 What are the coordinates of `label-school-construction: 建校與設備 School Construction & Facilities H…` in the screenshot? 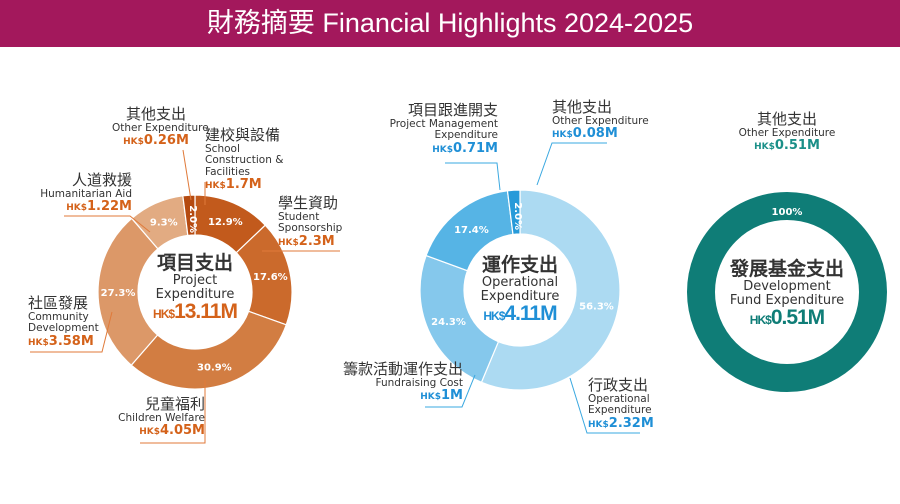 It's located at (244, 159).